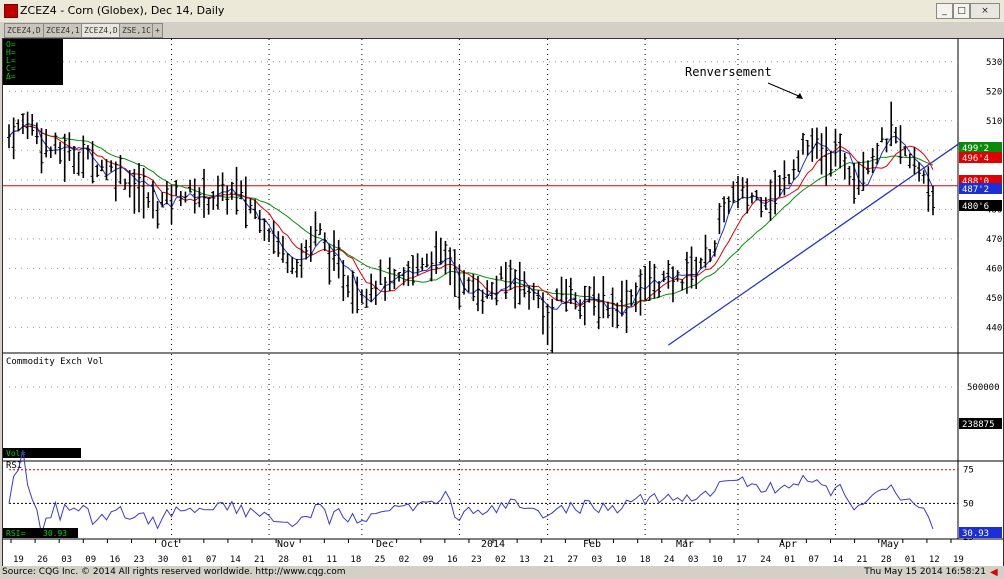 The height and width of the screenshot is (579, 1004). Describe the element at coordinates (11, 76) in the screenshot. I see `ohlc-readout-label: Δ=` at that location.